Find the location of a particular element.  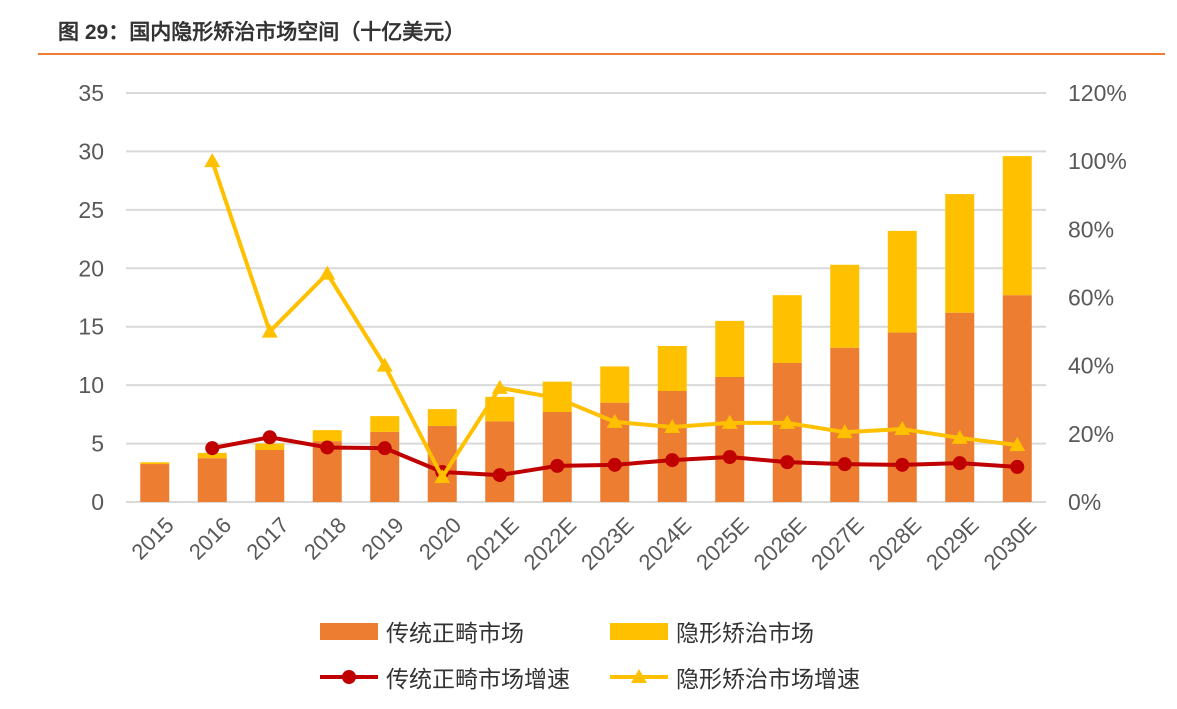

legend-line-triangle-icon is located at coordinates (639, 676).